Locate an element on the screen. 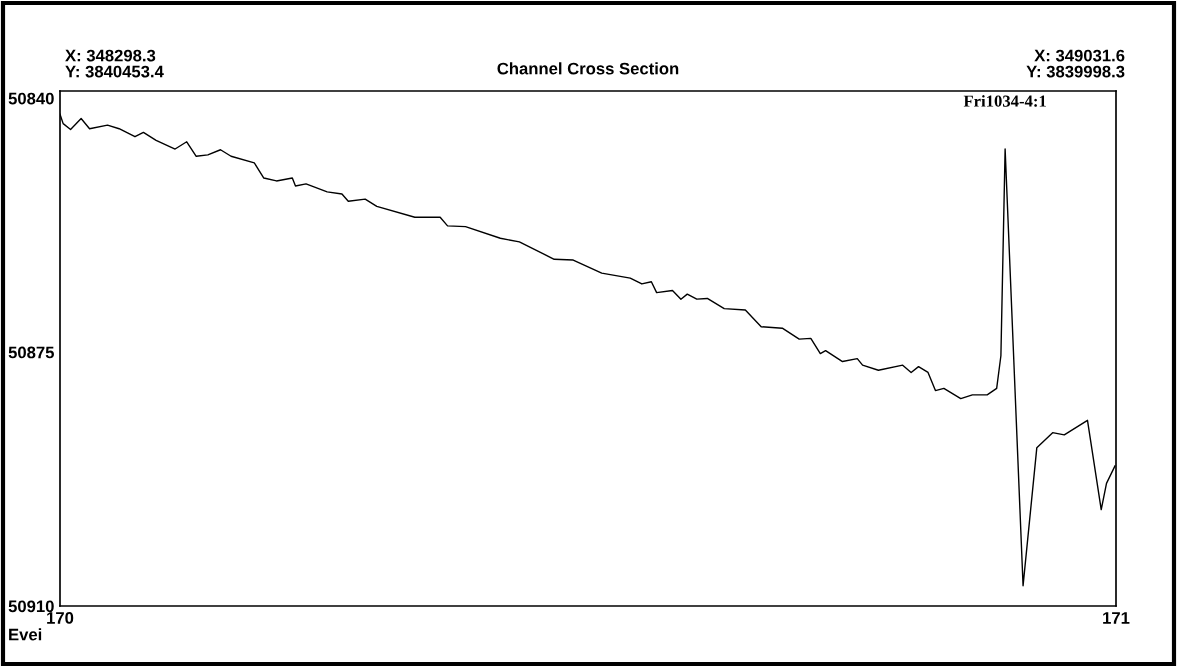 The width and height of the screenshot is (1177, 667). y-tick-label: 50910 is located at coordinates (31, 606).